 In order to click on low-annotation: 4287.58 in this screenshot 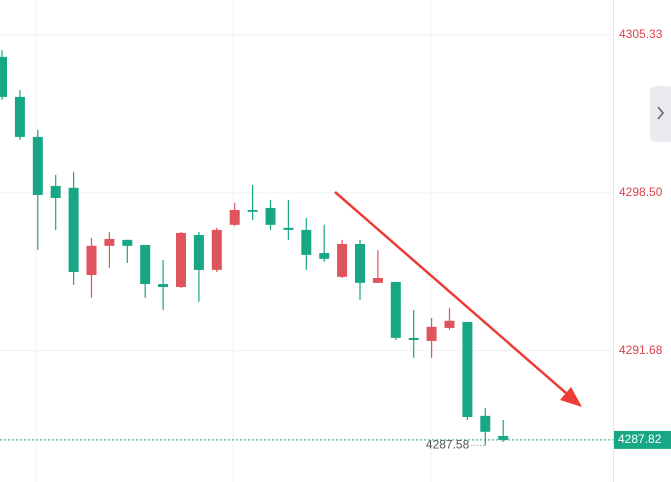, I will do `click(448, 445)`.